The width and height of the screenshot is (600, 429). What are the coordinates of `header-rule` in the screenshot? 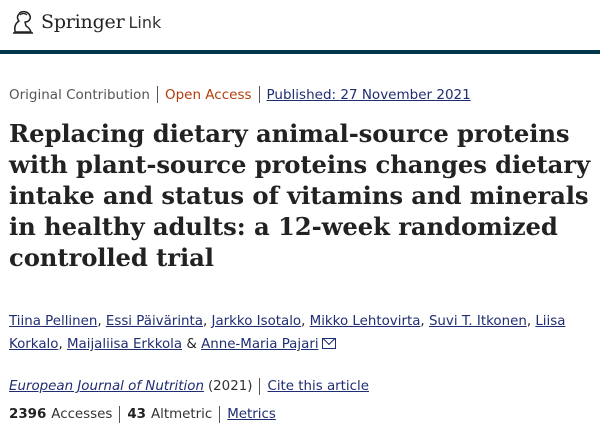 It's located at (300, 52).